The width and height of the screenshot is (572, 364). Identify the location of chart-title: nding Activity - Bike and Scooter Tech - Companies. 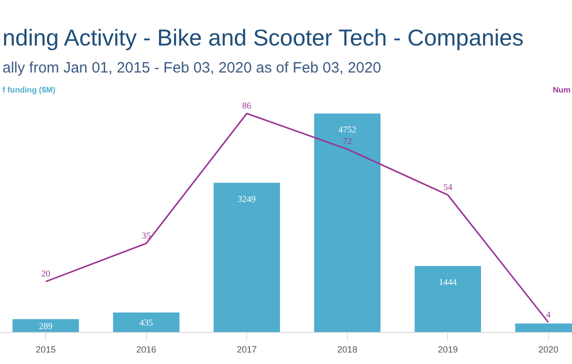
(263, 37).